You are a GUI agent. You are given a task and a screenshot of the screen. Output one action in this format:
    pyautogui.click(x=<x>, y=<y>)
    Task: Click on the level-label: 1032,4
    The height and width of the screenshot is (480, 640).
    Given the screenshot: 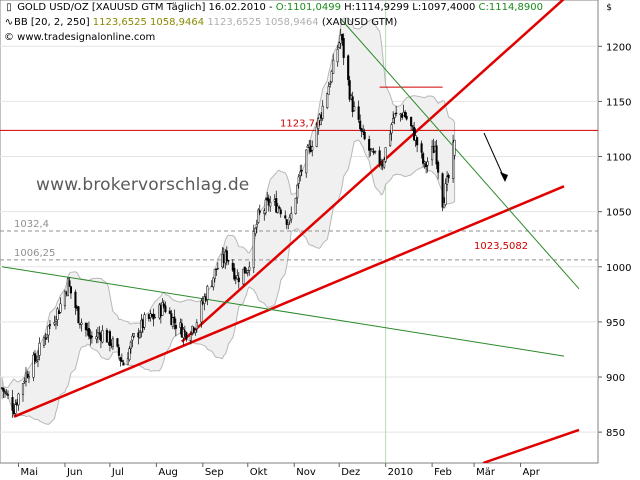 What is the action you would take?
    pyautogui.click(x=31, y=224)
    